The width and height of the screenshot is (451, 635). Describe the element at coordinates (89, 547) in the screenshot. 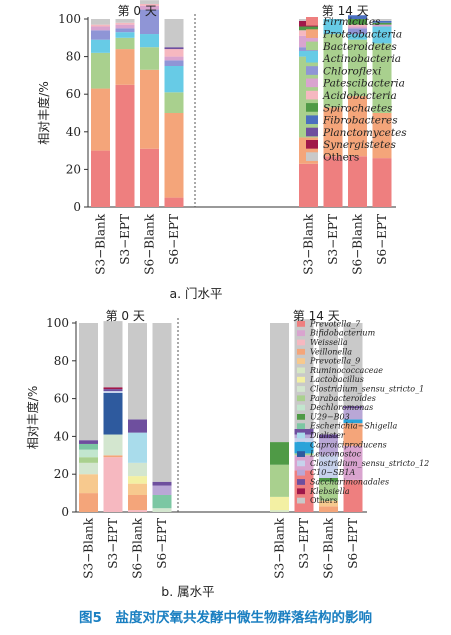

I see `genus-category-label: S3−Blank` at that location.